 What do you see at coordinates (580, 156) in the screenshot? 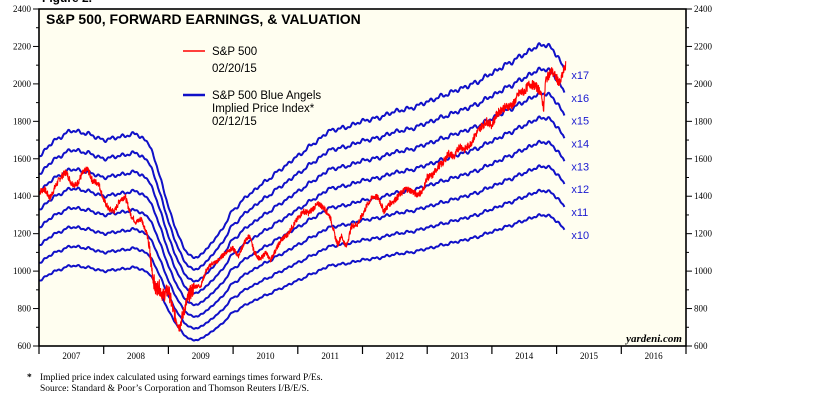
I see `multiple-labels: x10 x11 x12 x13 x14 x15 x16 x17` at bounding box center [580, 156].